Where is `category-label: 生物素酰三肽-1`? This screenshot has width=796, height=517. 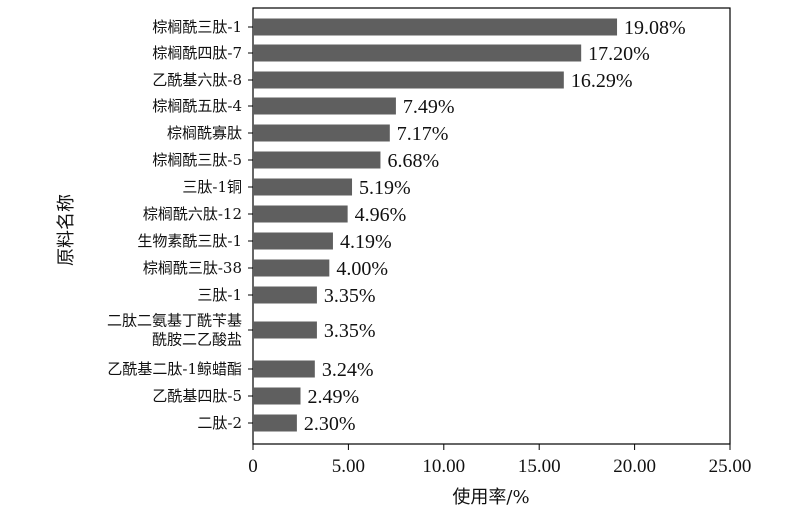
category-label: 生物素酰三肽-1 is located at coordinates (189, 241).